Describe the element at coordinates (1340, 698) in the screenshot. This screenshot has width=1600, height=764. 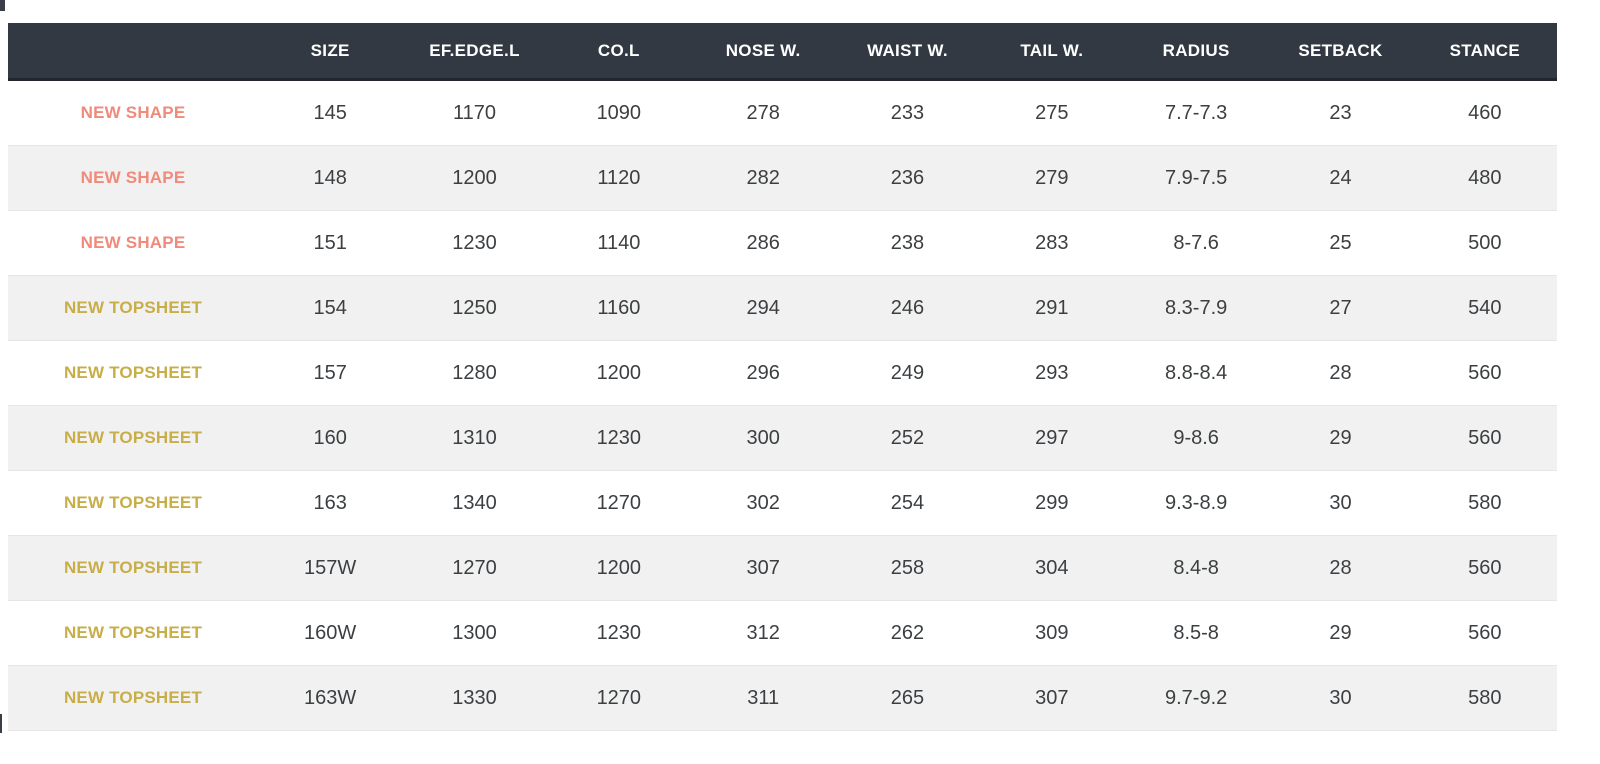
I see `cell-setback: 30` at that location.